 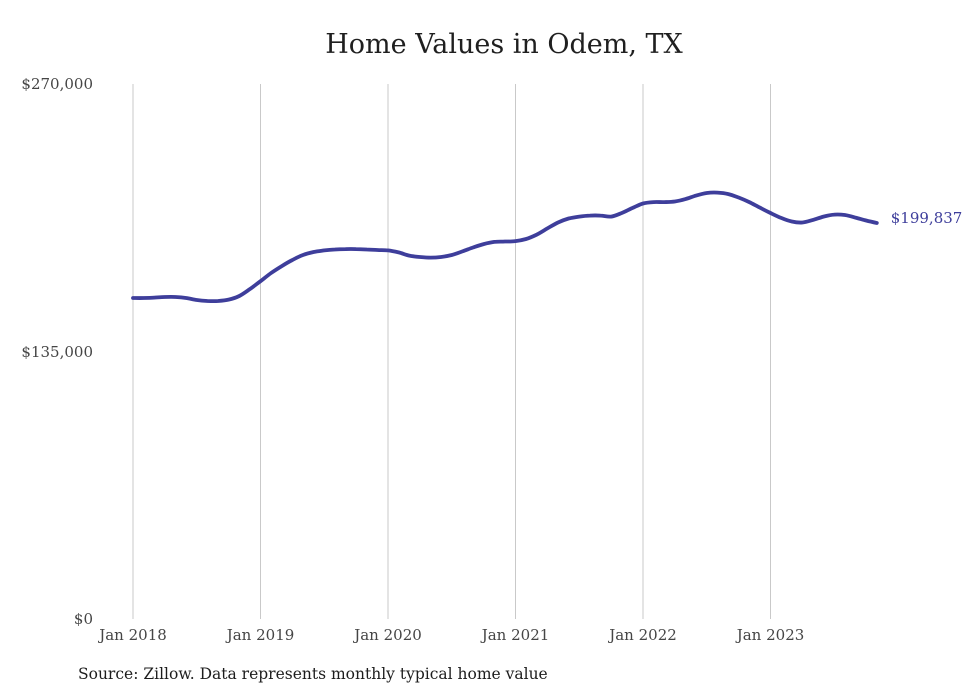 I want to click on latest-value-label: $199,837, so click(x=926, y=218).